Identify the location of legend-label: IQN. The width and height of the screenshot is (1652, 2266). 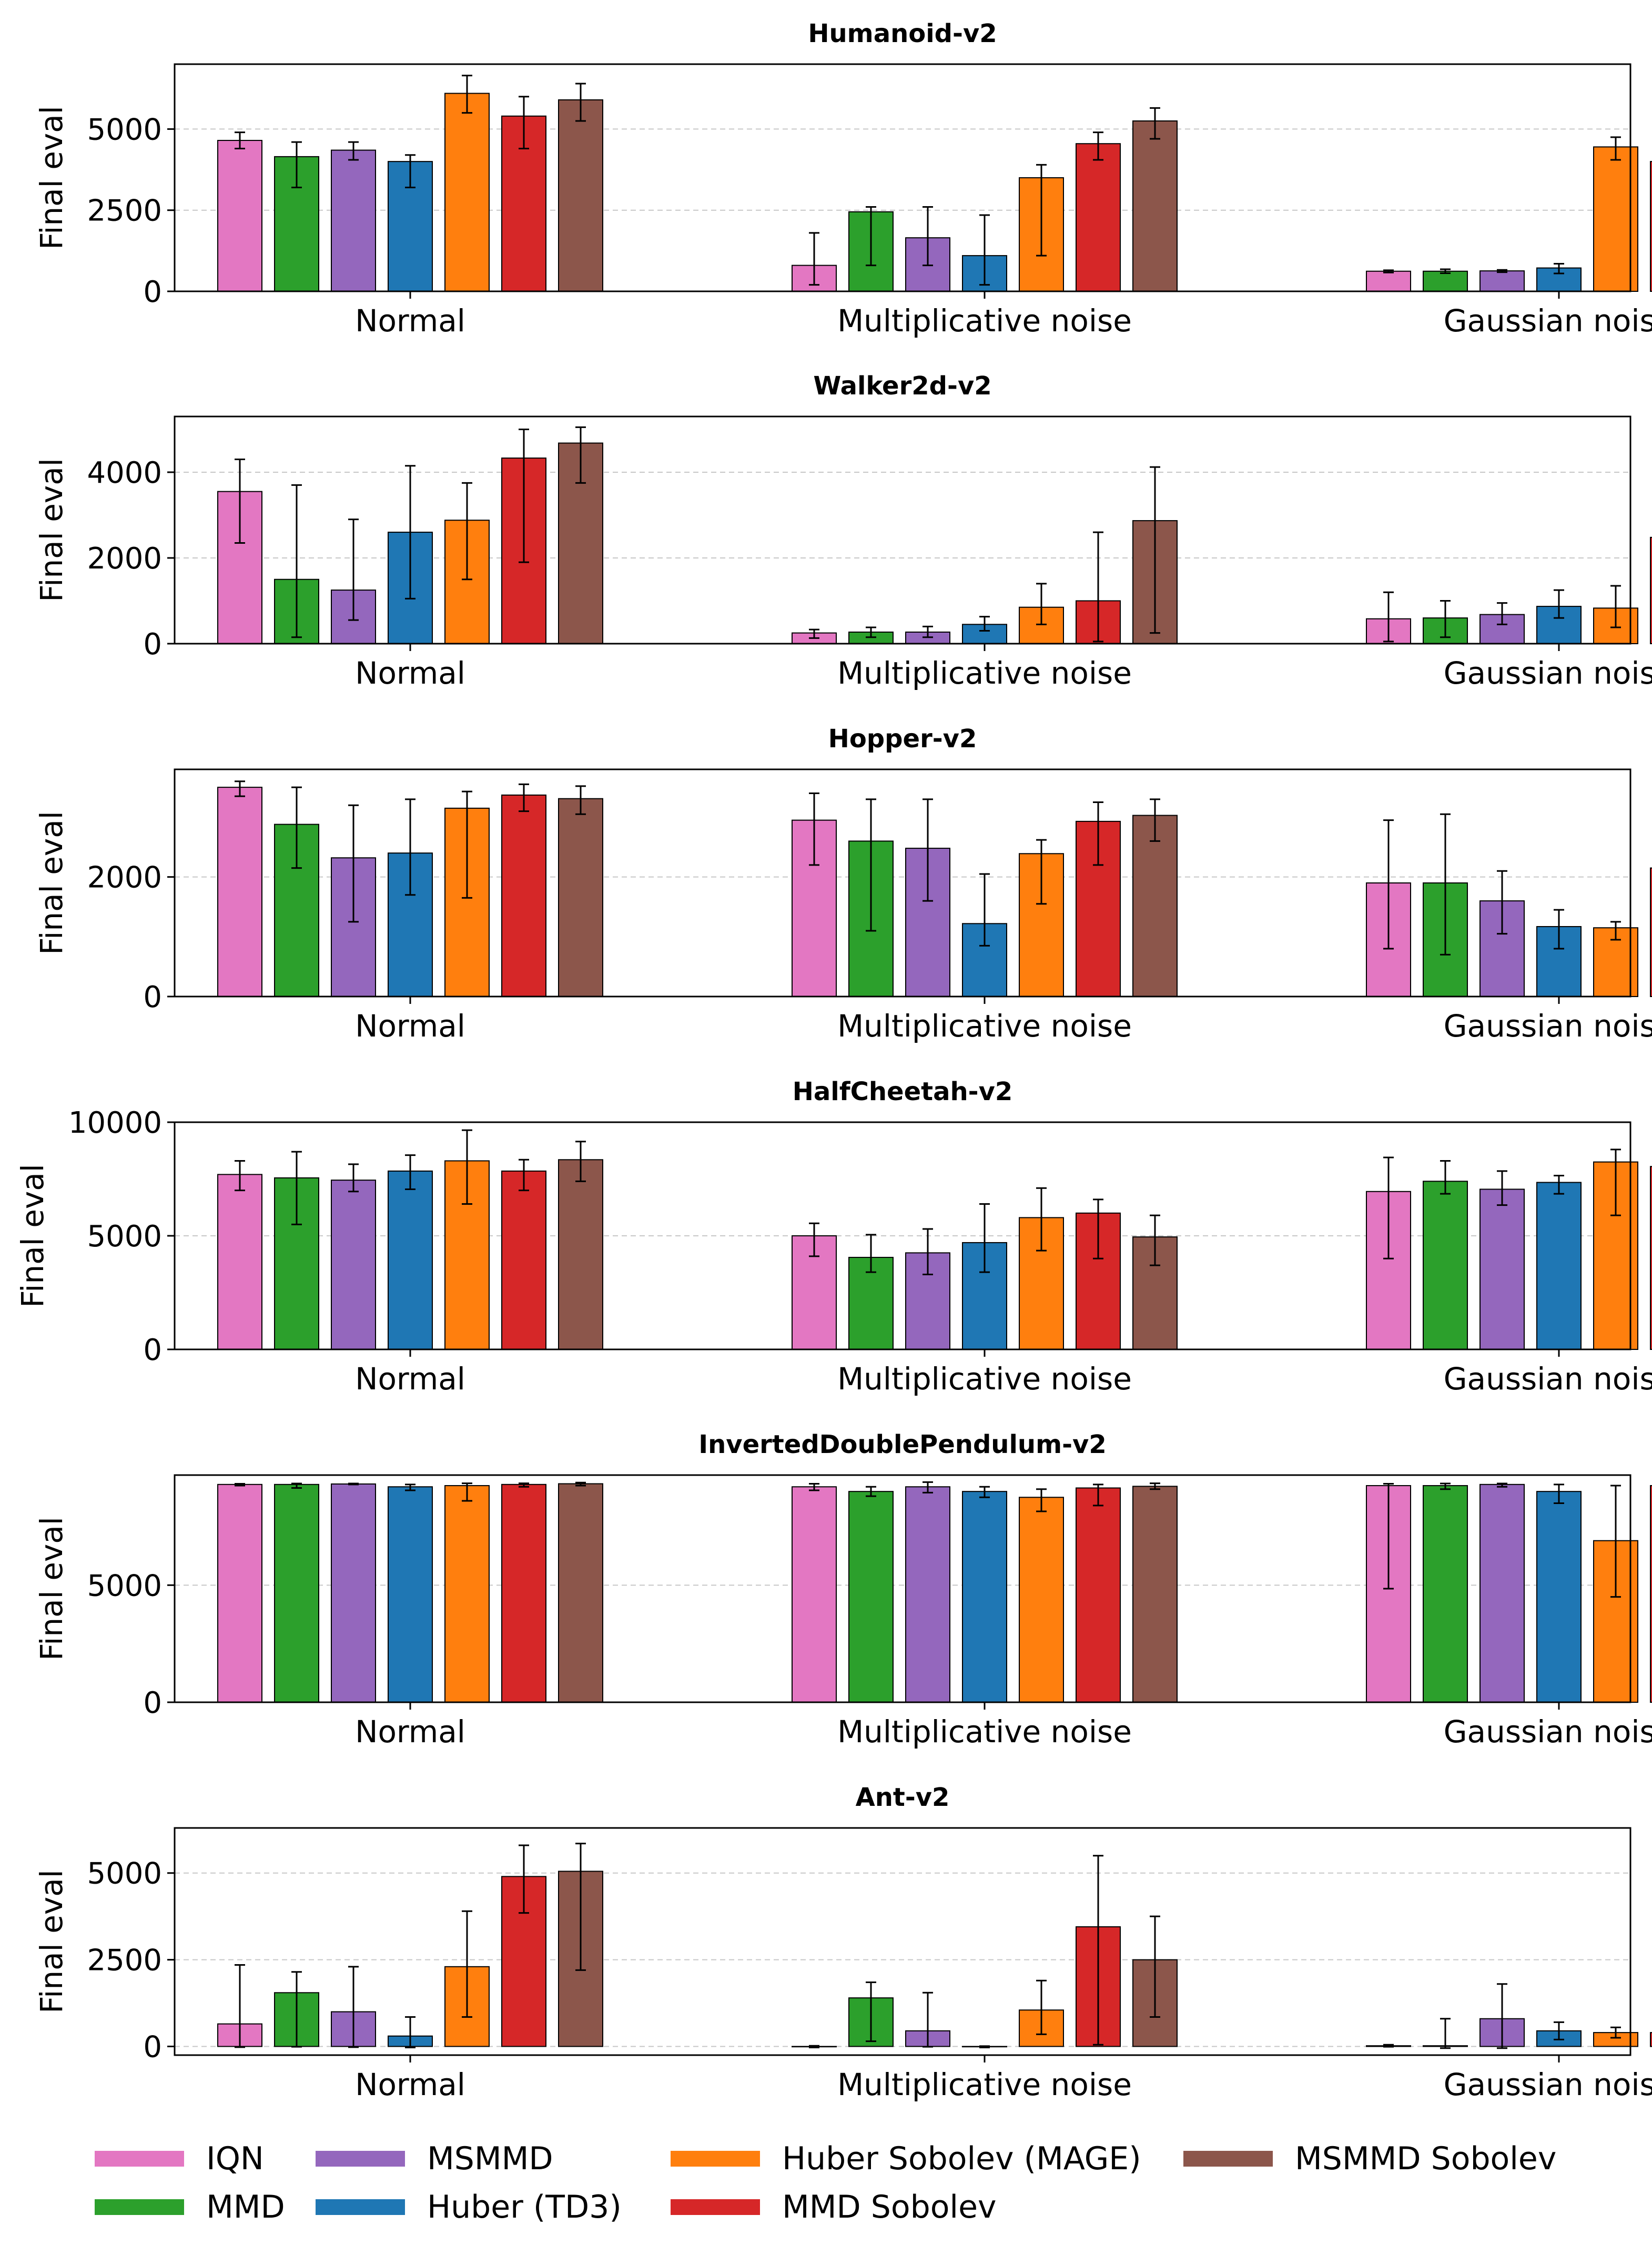
(235, 2158).